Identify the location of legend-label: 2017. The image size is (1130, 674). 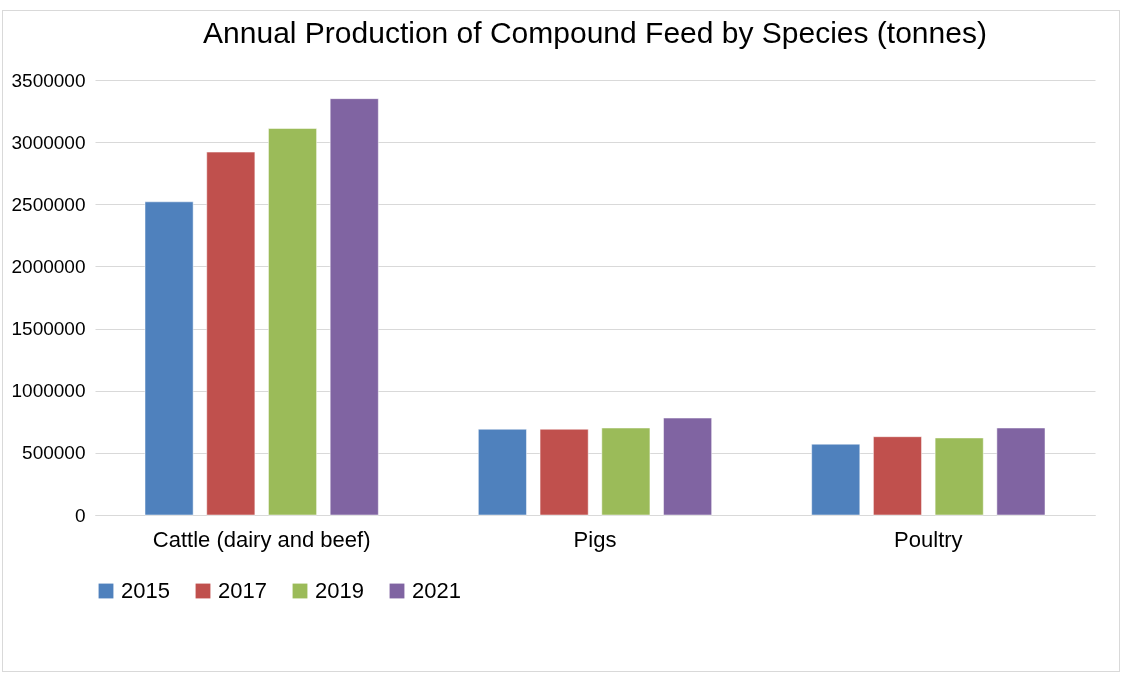
(242, 590).